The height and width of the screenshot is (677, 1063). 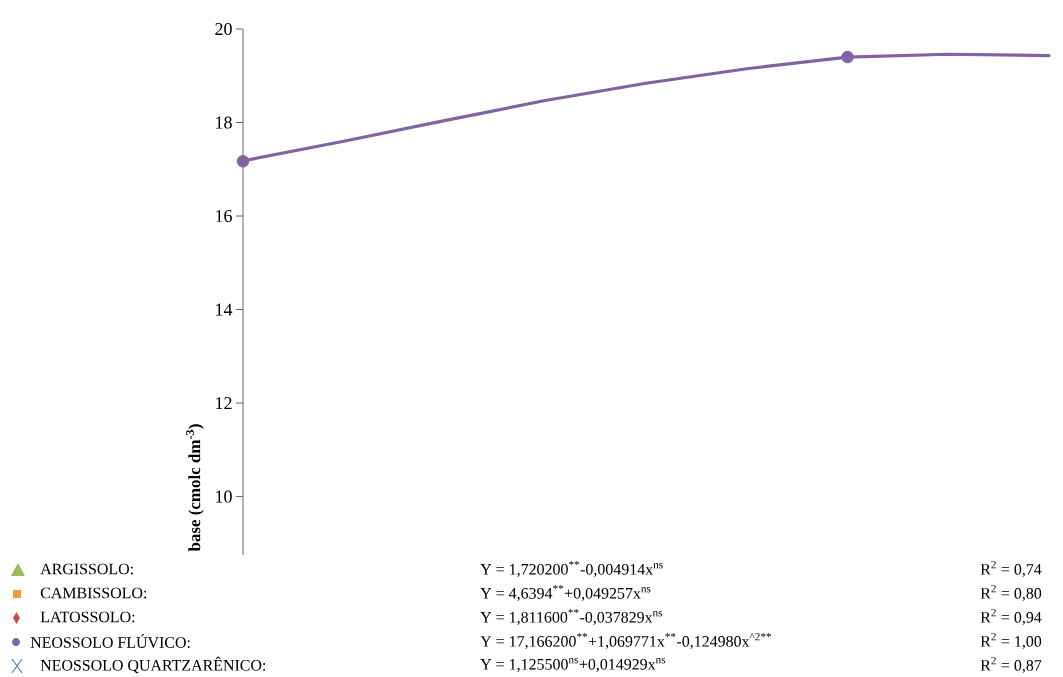 I want to click on y-tick-label: 20, so click(x=223, y=29).